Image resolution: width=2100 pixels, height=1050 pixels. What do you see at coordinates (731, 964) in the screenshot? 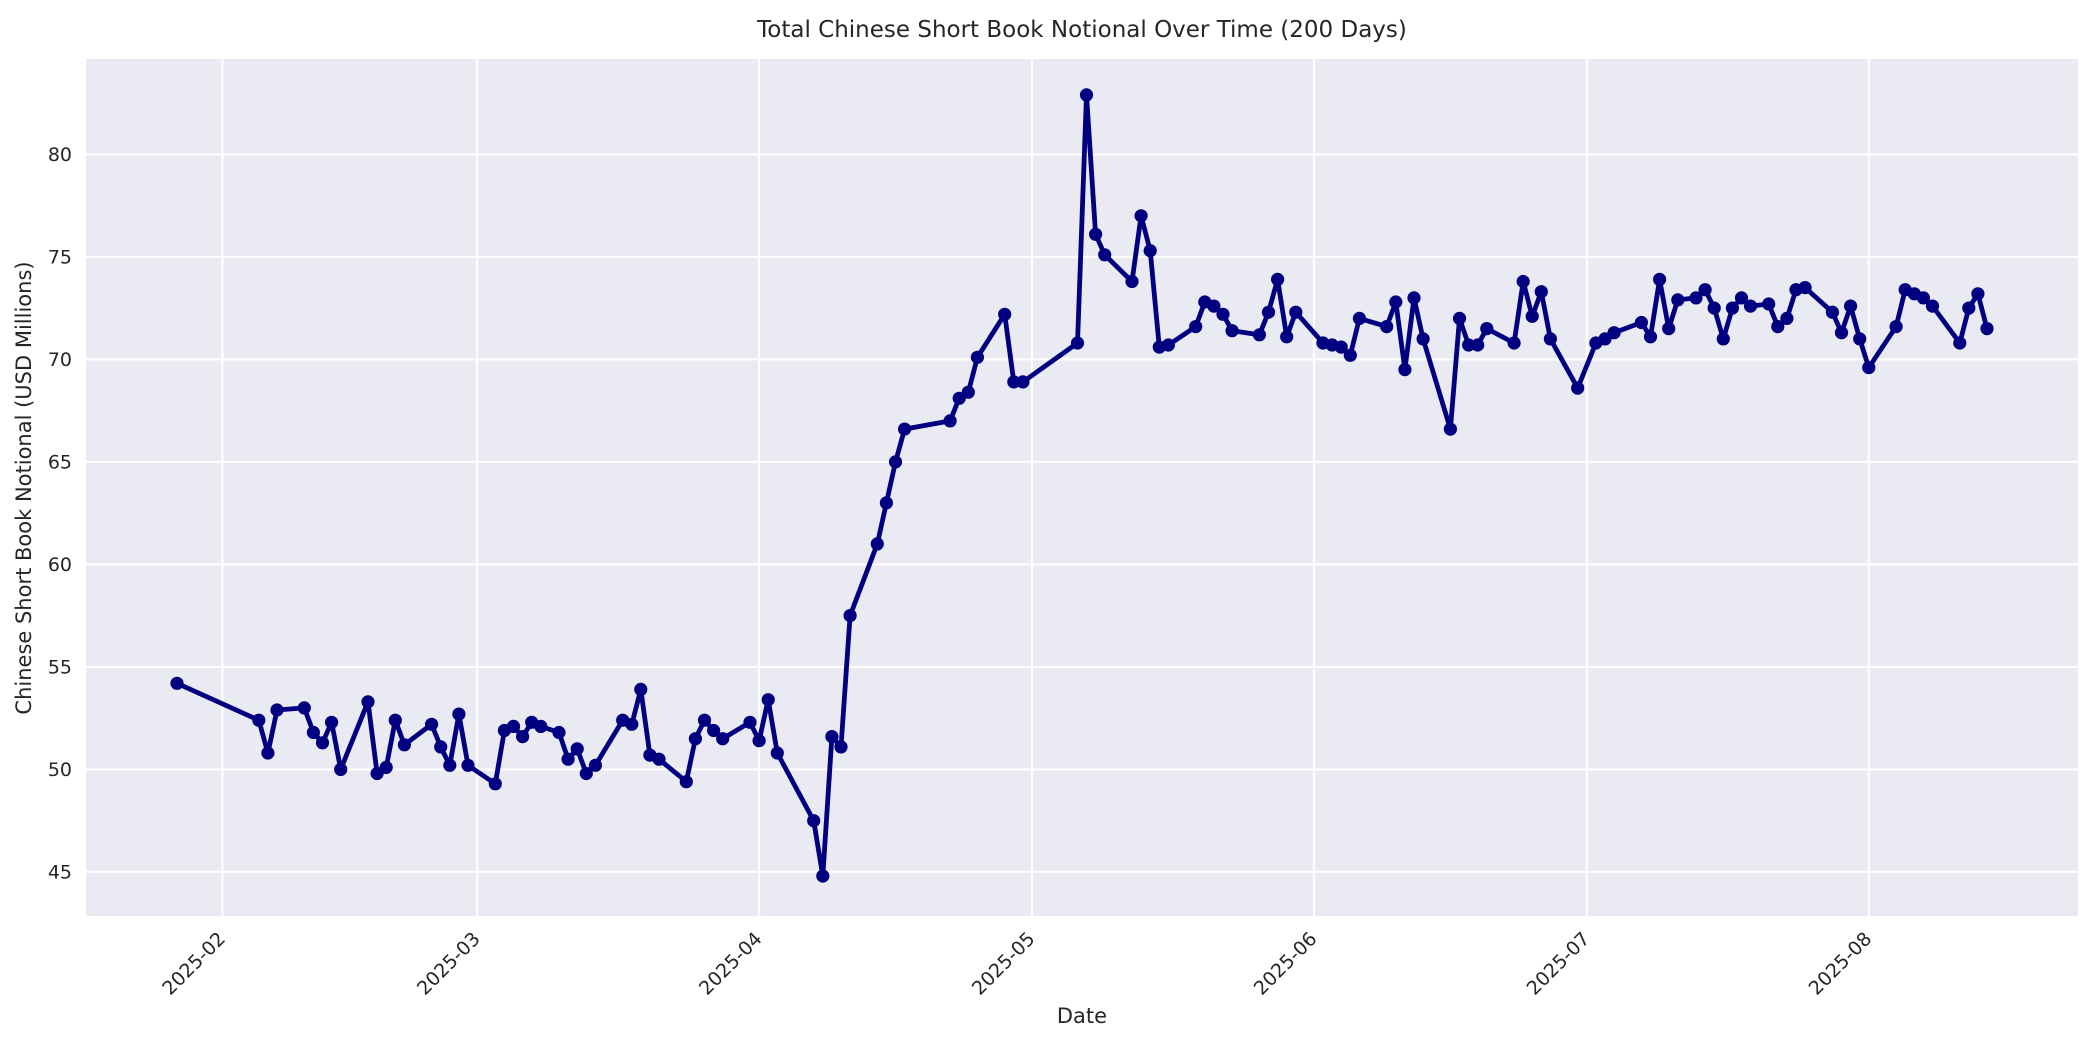
I see `x-tick-label: 2025-04` at bounding box center [731, 964].